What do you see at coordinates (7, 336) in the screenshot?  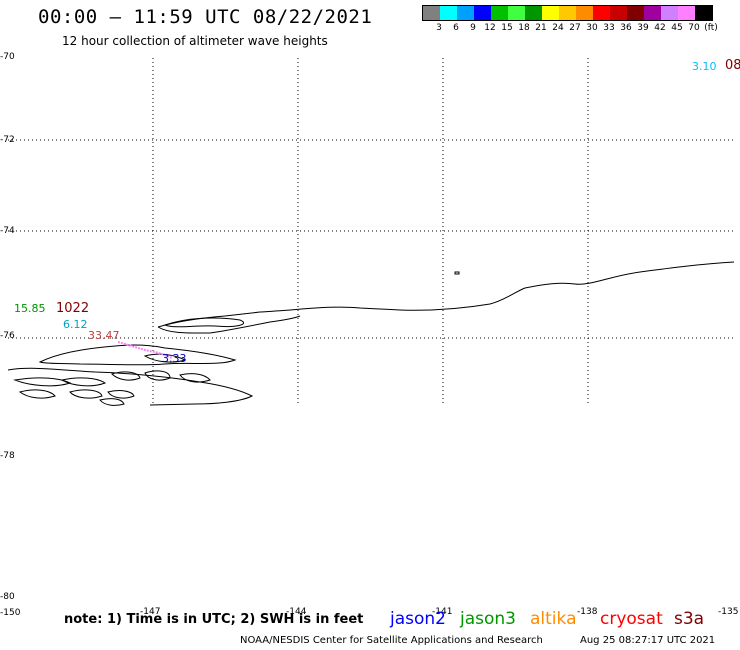 I see `lat-label: -76` at bounding box center [7, 336].